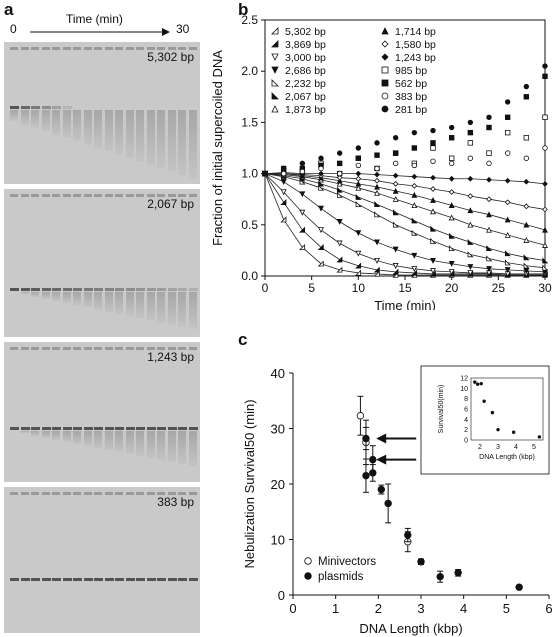 The height and width of the screenshot is (637, 553). What do you see at coordinates (100, 32) in the screenshot?
I see `time-arrow-icon` at bounding box center [100, 32].